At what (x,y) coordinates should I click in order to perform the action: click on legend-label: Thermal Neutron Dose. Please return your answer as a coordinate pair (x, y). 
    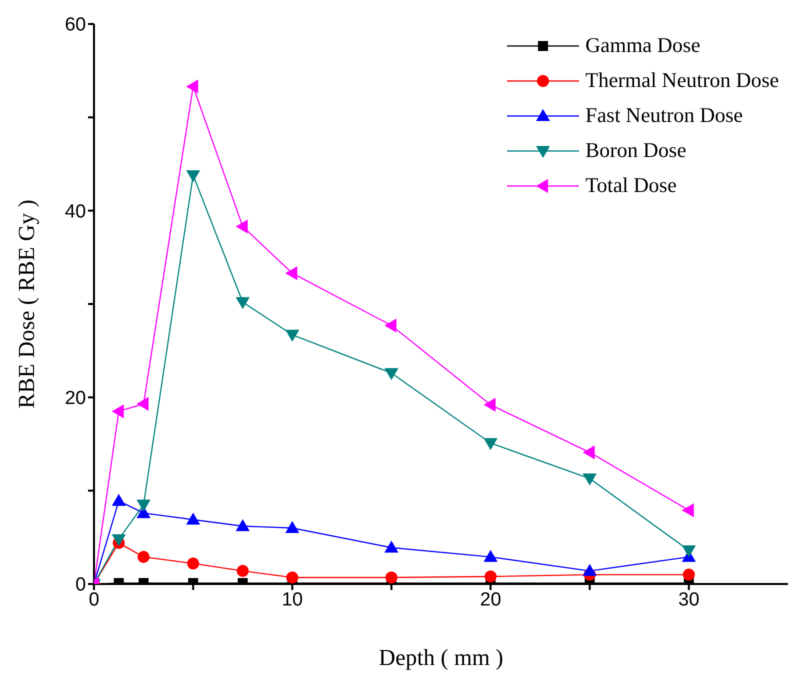
    Looking at the image, I should click on (682, 80).